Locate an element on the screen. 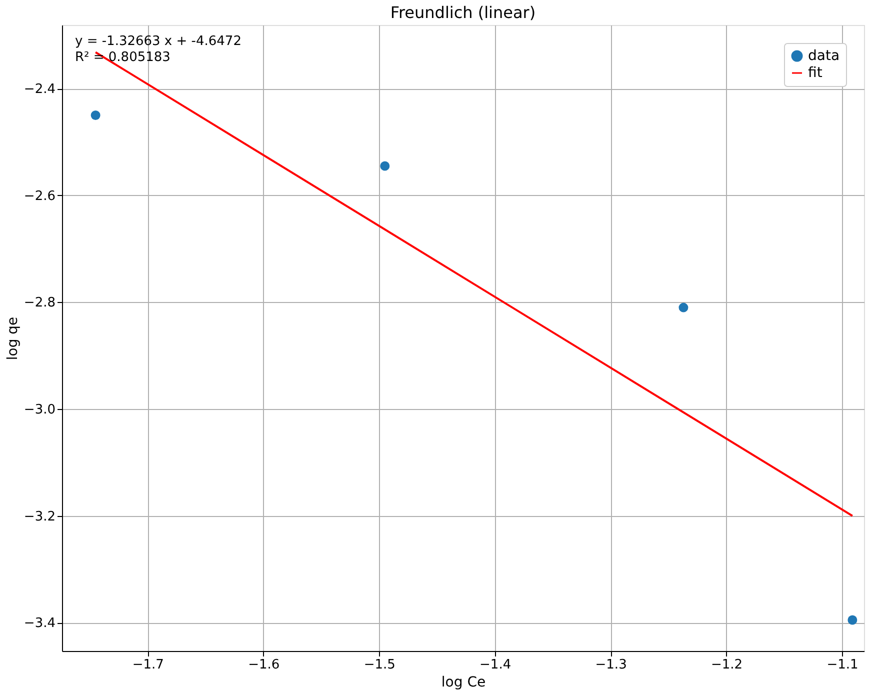 This screenshot has width=869, height=694. x-tick-label: −1.7 is located at coordinates (148, 665).